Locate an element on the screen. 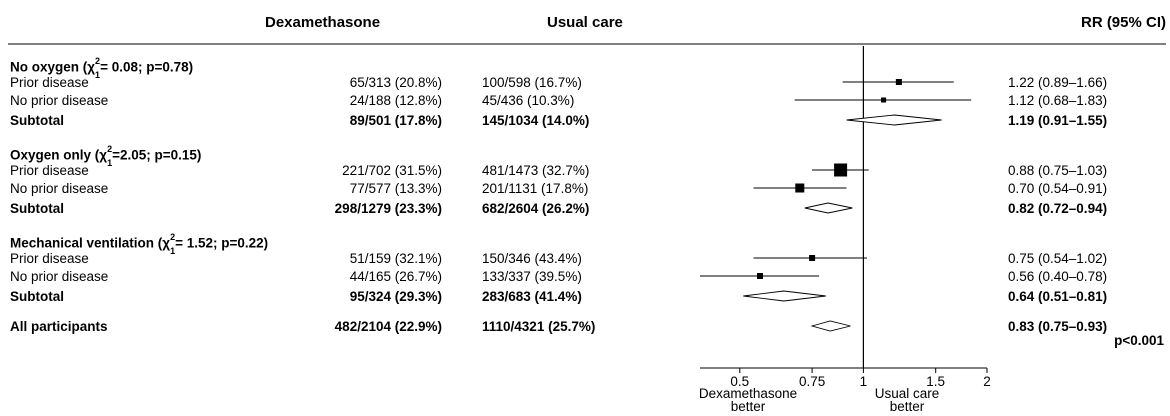 Image resolution: width=1170 pixels, height=416 pixels. header-dexamethasone: Dexamethasone is located at coordinates (323, 22).